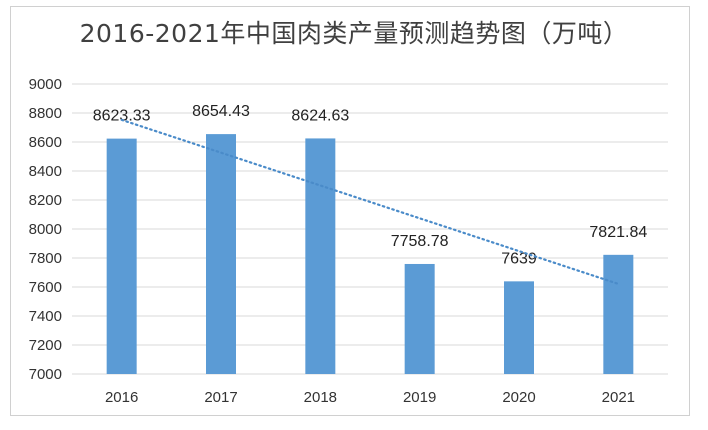  I want to click on y-tick-label: 8000, so click(45, 229).